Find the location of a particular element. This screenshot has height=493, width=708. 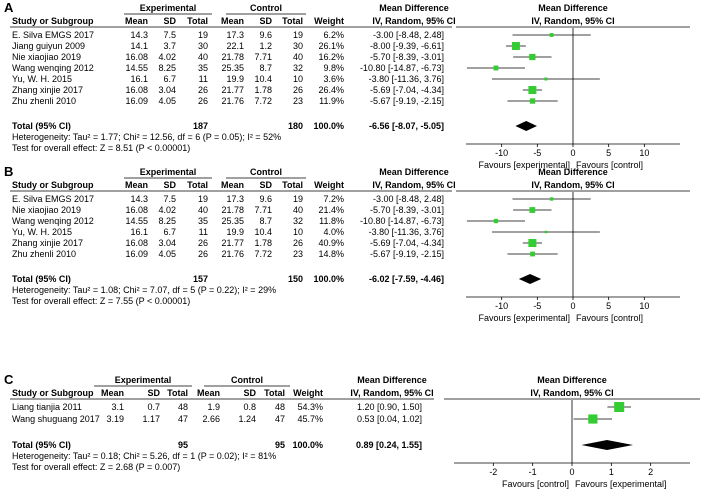

x-tick-label: 1 is located at coordinates (611, 472).